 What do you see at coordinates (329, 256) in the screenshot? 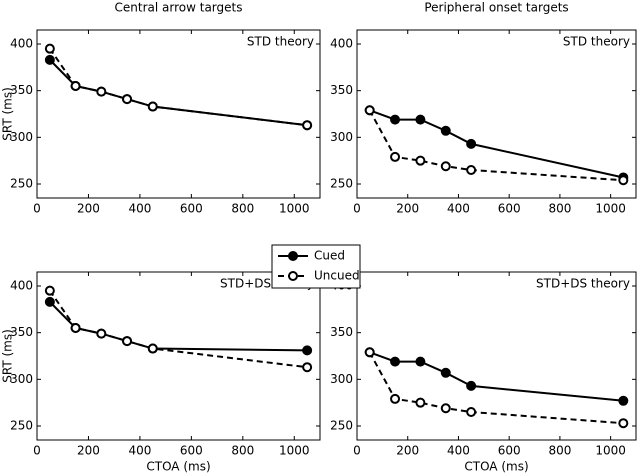
I see `legend-label: Cued` at bounding box center [329, 256].